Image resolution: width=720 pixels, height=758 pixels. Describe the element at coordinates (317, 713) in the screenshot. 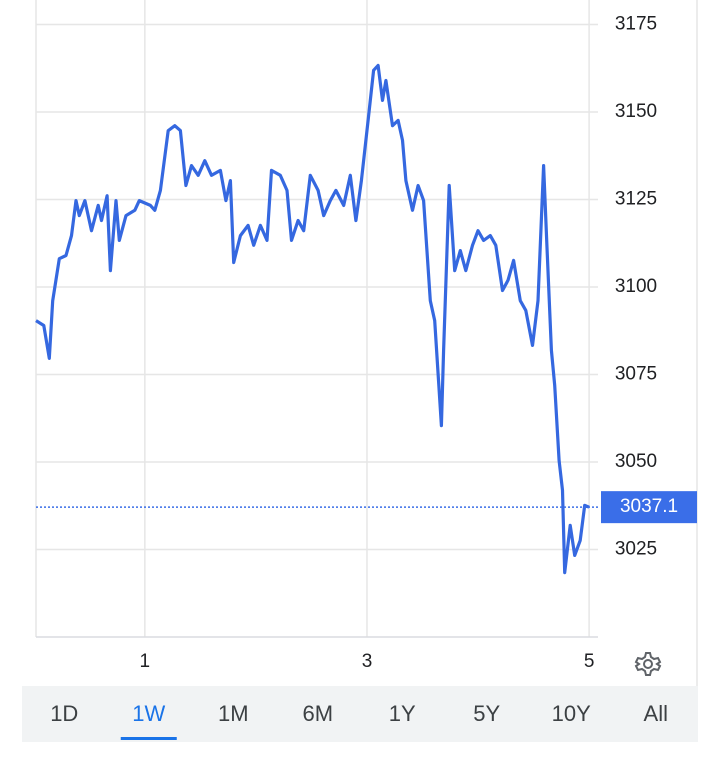

I see `range-tab: 6M` at that location.